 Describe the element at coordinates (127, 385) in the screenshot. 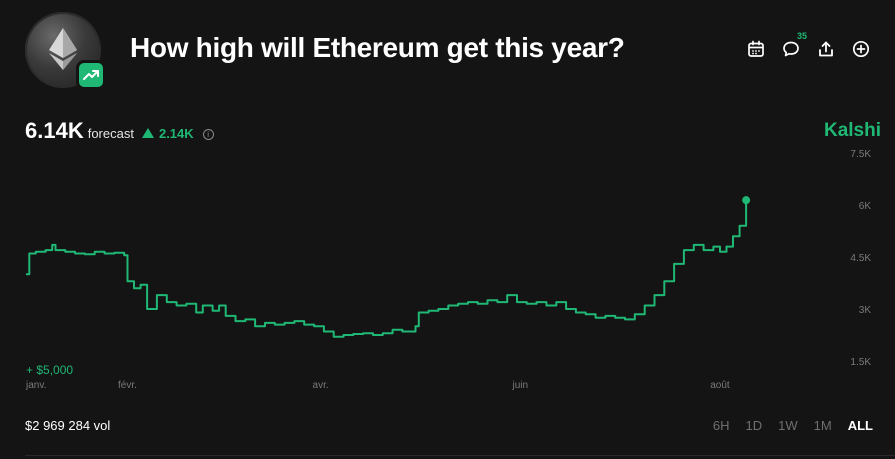

I see `x-tick-label: févr.` at that location.